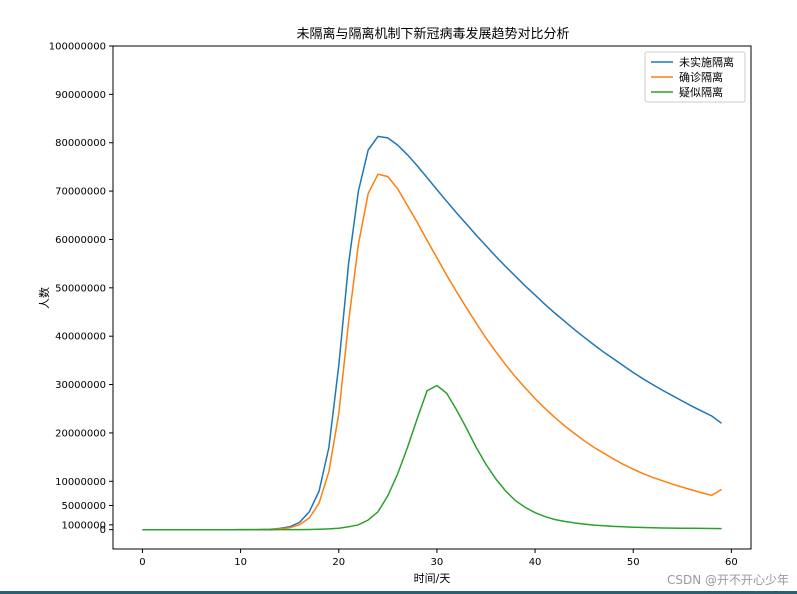 Image resolution: width=797 pixels, height=594 pixels. I want to click on watermark: CSDN @开不开心少年, so click(727, 580).